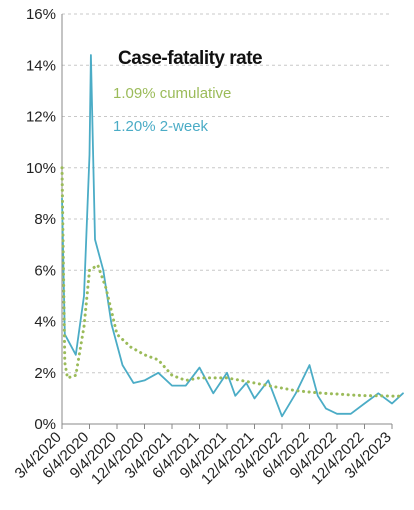 The width and height of the screenshot is (414, 510). Describe the element at coordinates (41, 168) in the screenshot. I see `y-tick-label: 10%` at that location.